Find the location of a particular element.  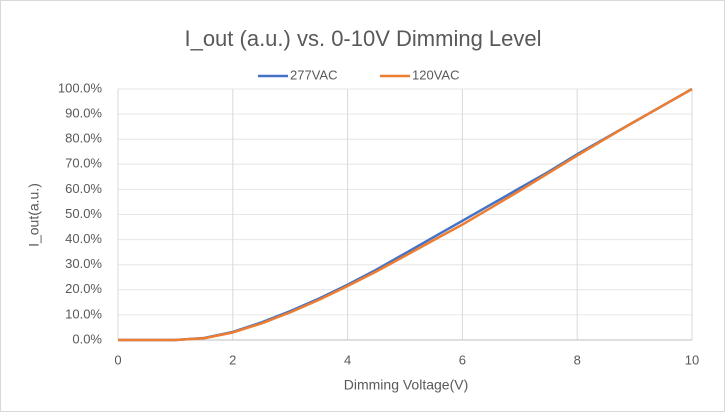

y-tick-label: 90.0% is located at coordinates (83, 113).